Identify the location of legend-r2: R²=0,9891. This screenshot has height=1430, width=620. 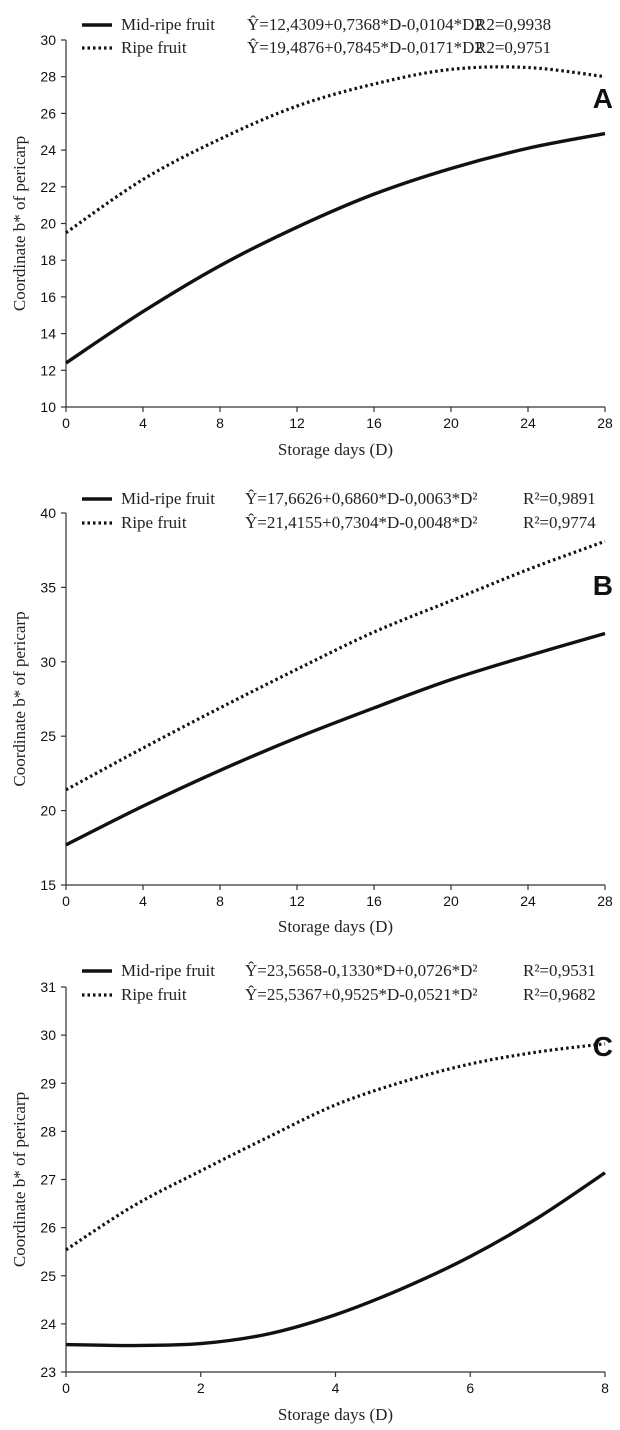
(559, 498).